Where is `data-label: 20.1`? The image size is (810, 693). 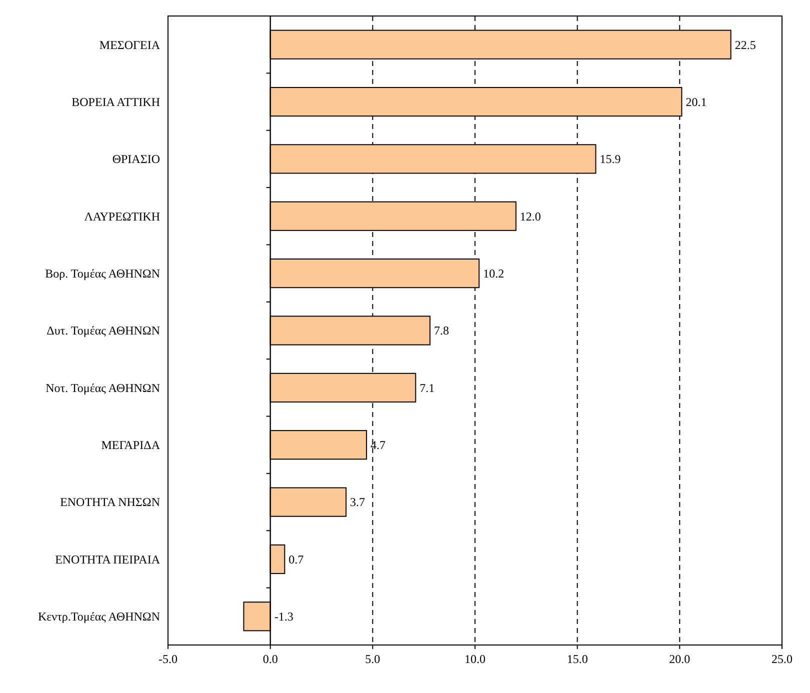 data-label: 20.1 is located at coordinates (696, 101).